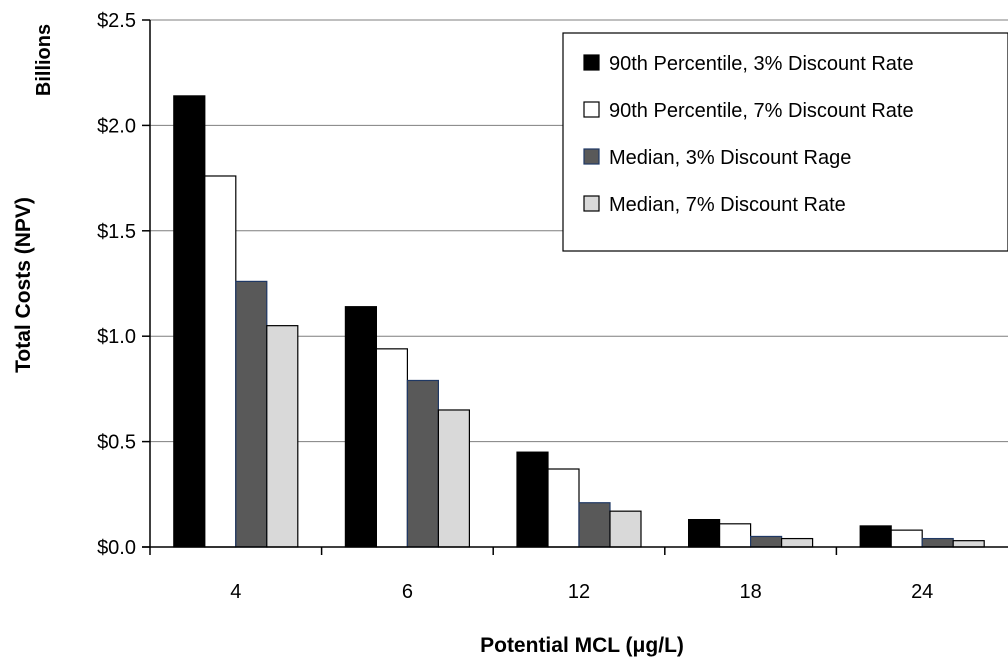  What do you see at coordinates (581, 575) in the screenshot?
I see `x-ticks: 4 6 12 18 24` at bounding box center [581, 575].